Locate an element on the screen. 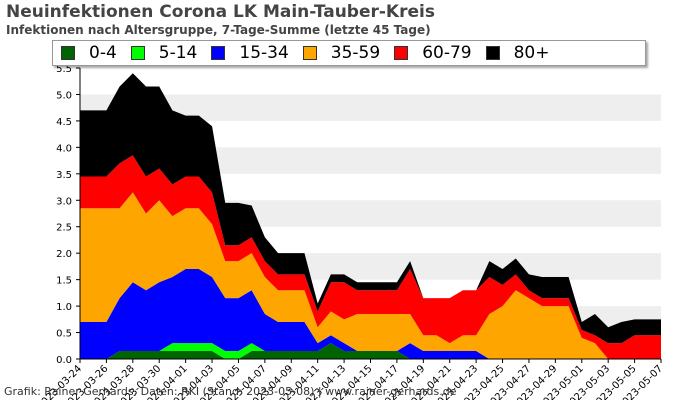 The image size is (700, 400). legend-label: 60-79 is located at coordinates (447, 53).